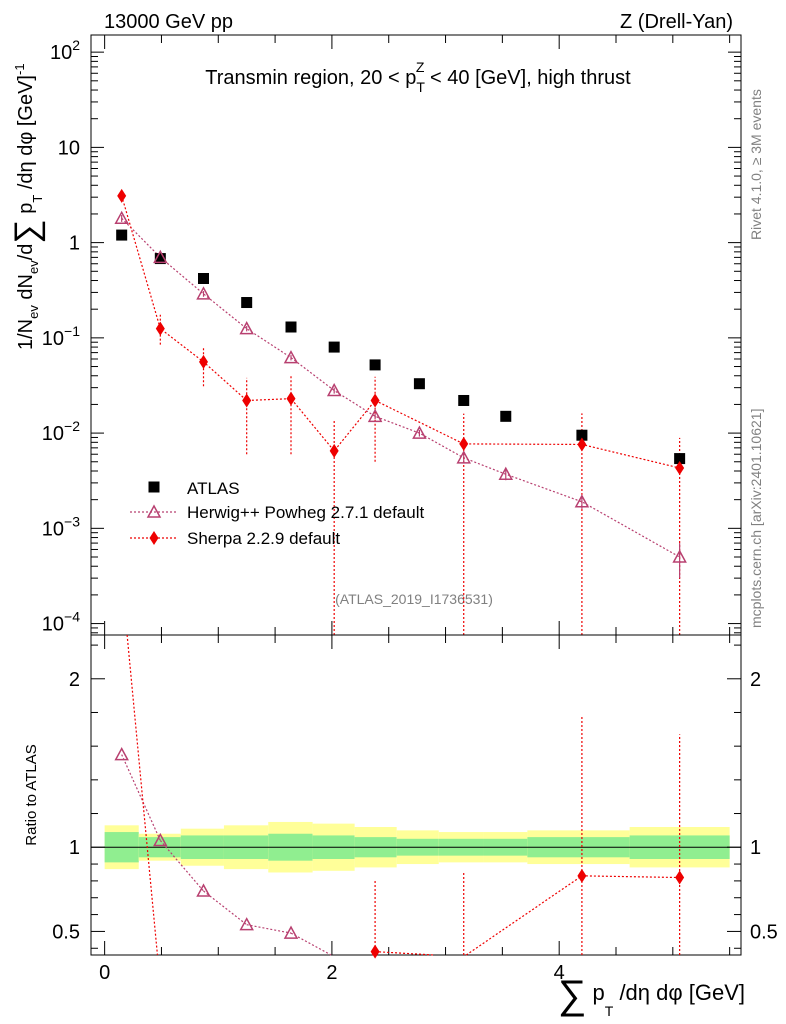 This screenshot has width=786, height=1024. What do you see at coordinates (595, 992) in the screenshot?
I see `xlabel-p: p` at bounding box center [595, 992].